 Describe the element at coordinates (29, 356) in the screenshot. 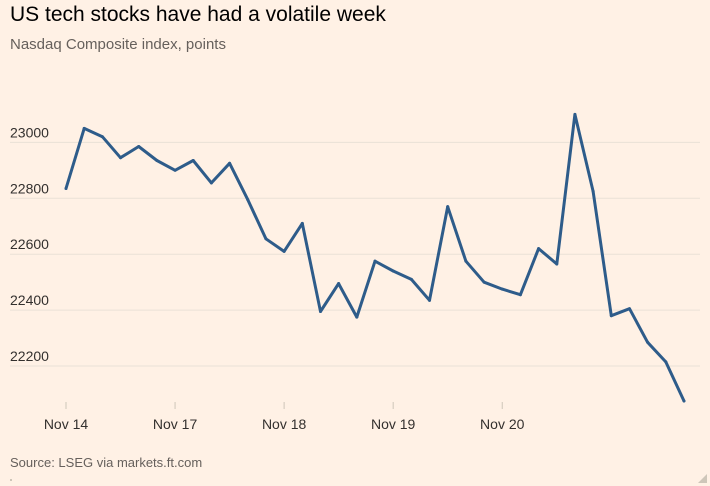

I see `y-tick-label: 22200` at that location.